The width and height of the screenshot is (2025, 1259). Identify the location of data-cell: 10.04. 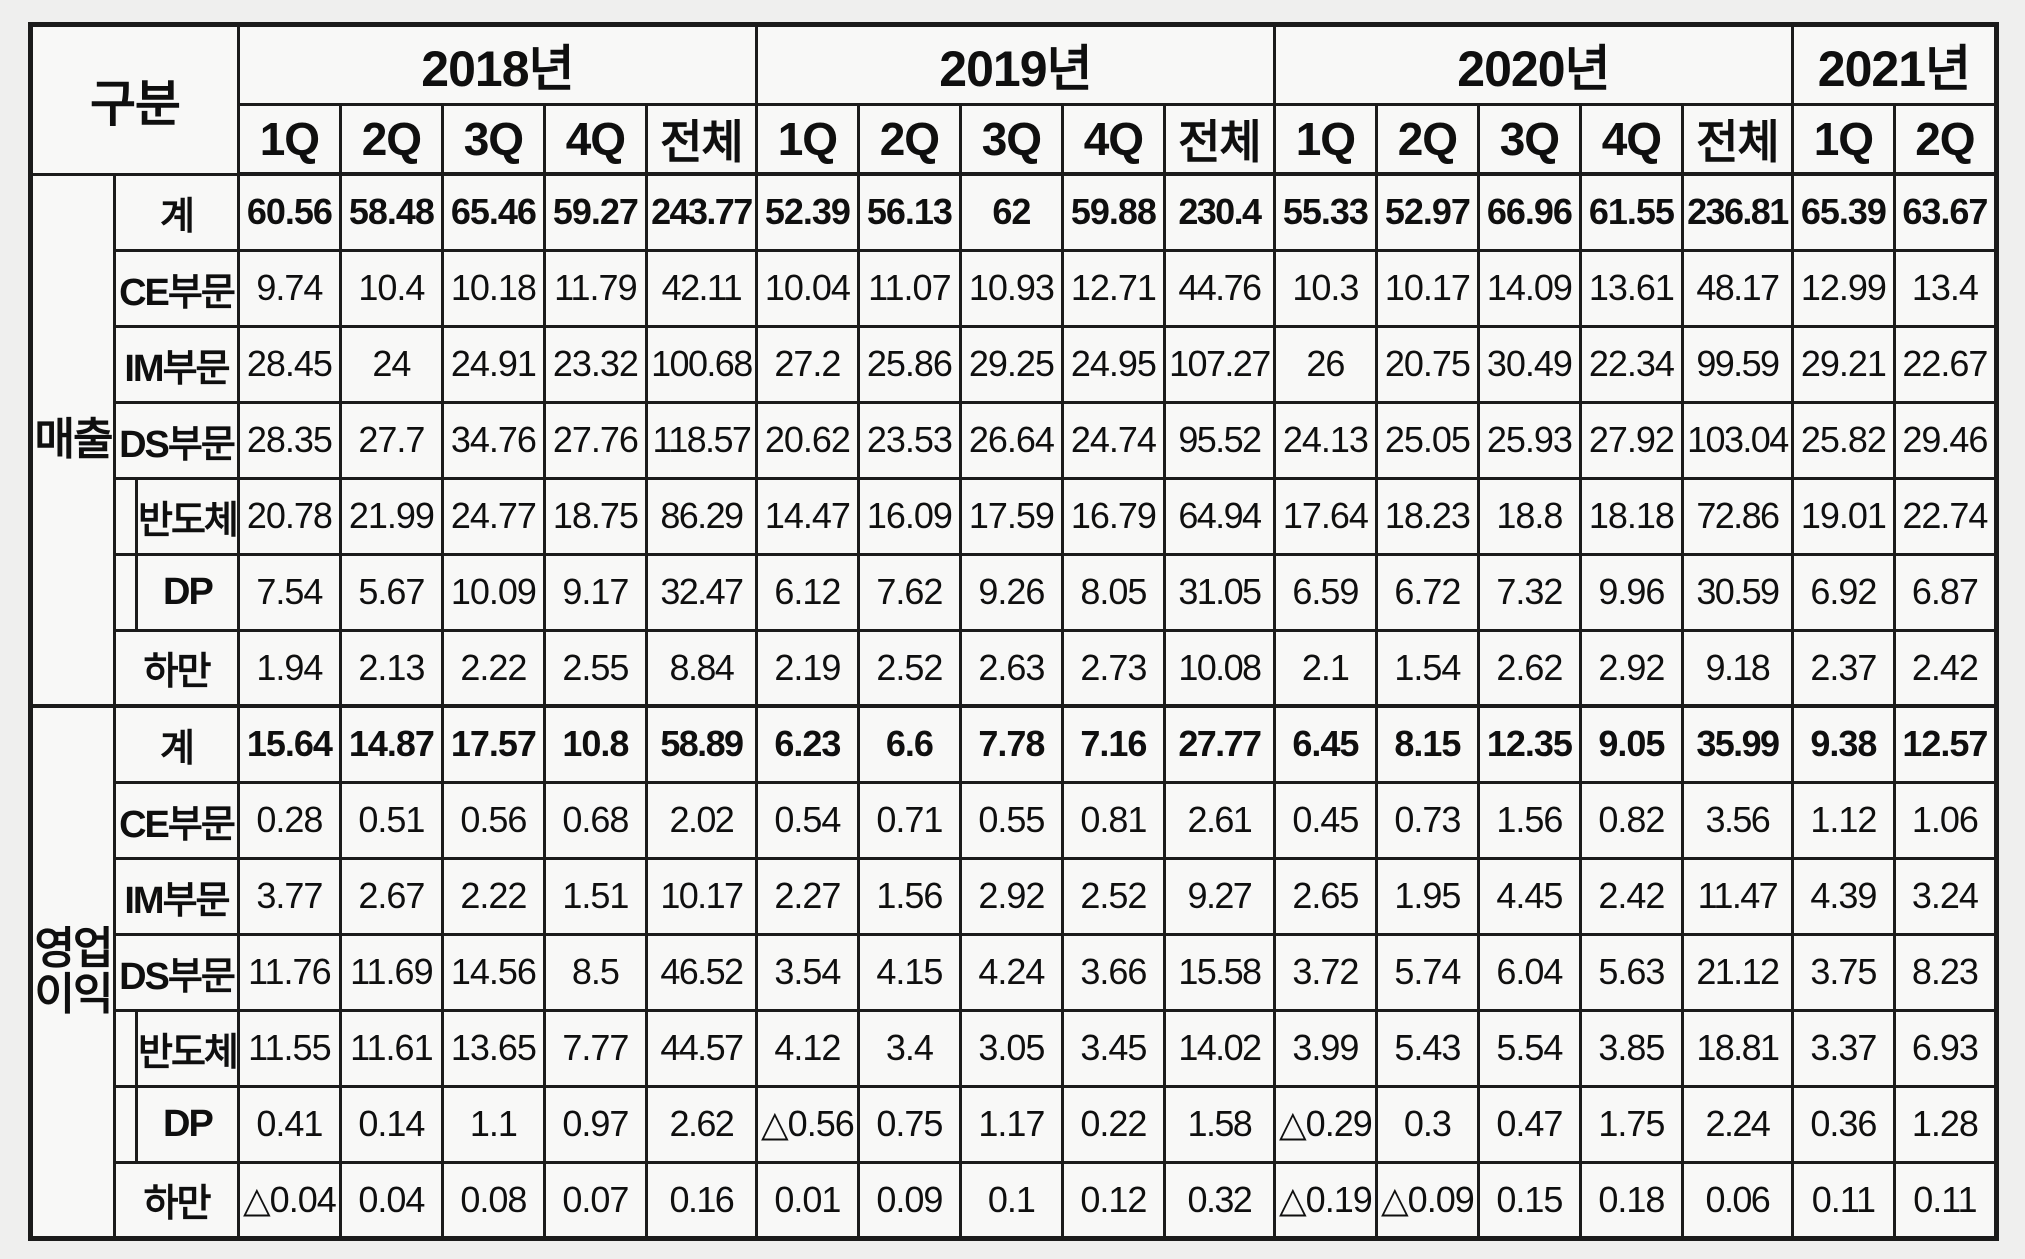
(807, 288).